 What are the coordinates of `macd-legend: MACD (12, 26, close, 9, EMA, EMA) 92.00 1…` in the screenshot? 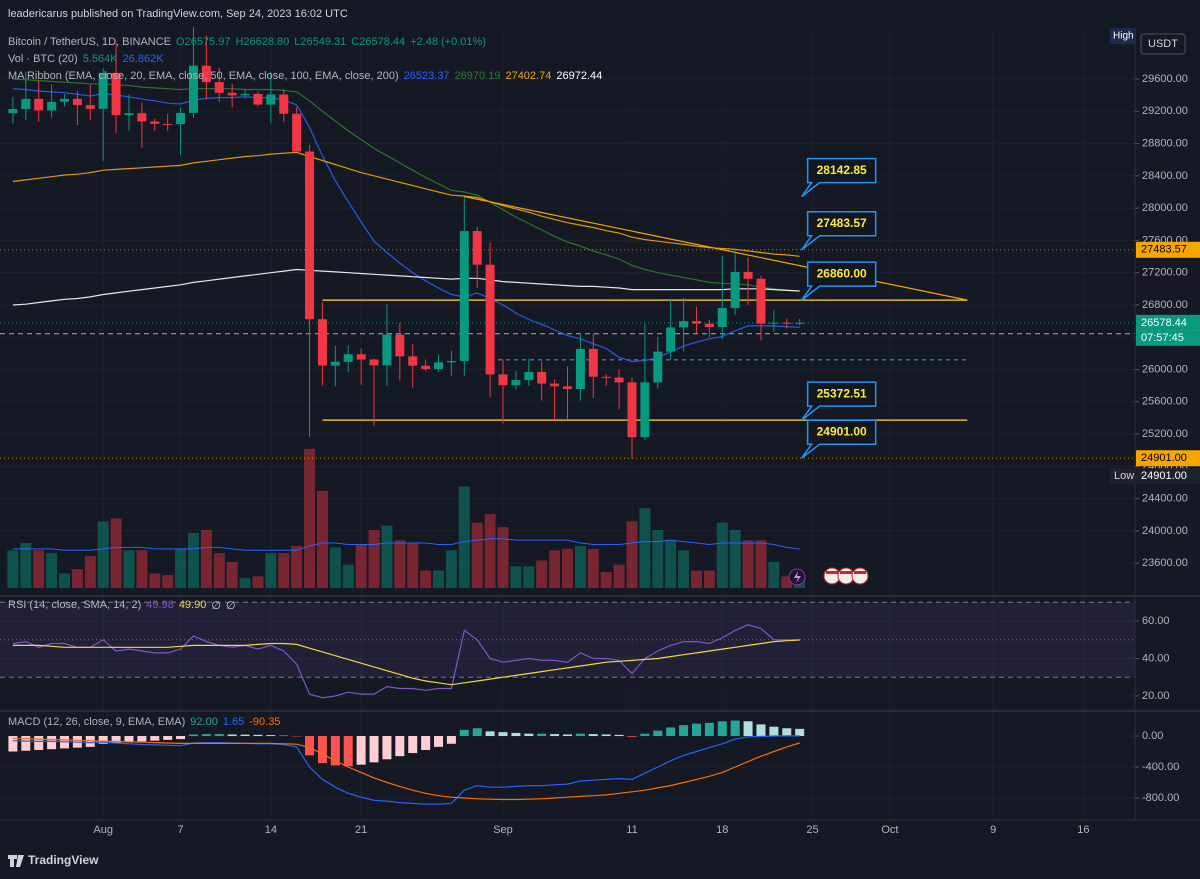 It's located at (144, 722).